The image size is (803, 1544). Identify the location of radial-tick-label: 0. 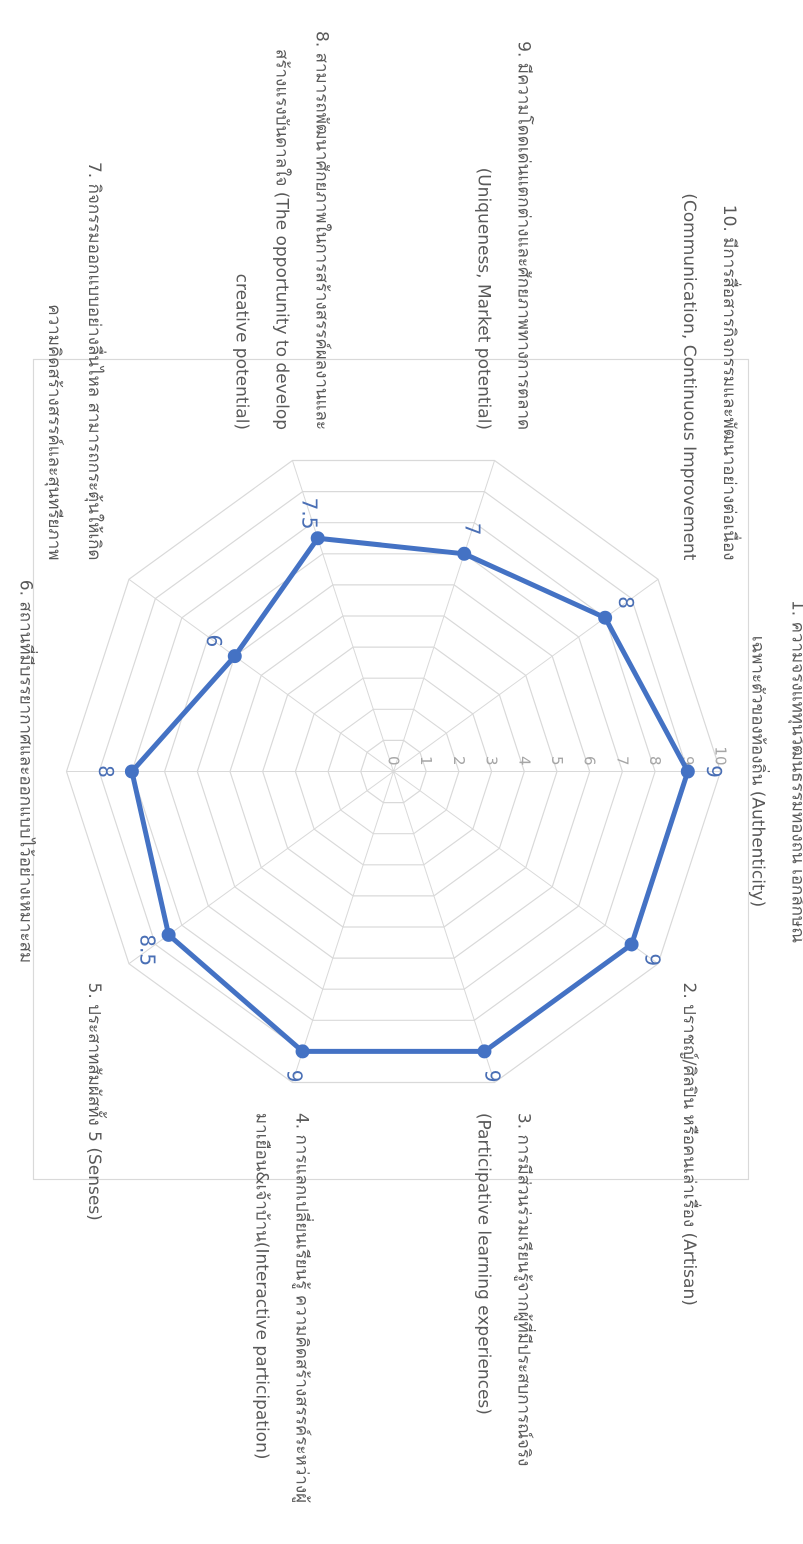
(394, 761).